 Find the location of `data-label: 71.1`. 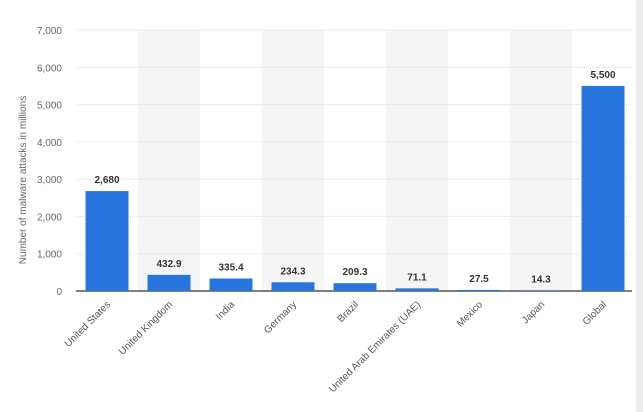

data-label: 71.1 is located at coordinates (417, 277).